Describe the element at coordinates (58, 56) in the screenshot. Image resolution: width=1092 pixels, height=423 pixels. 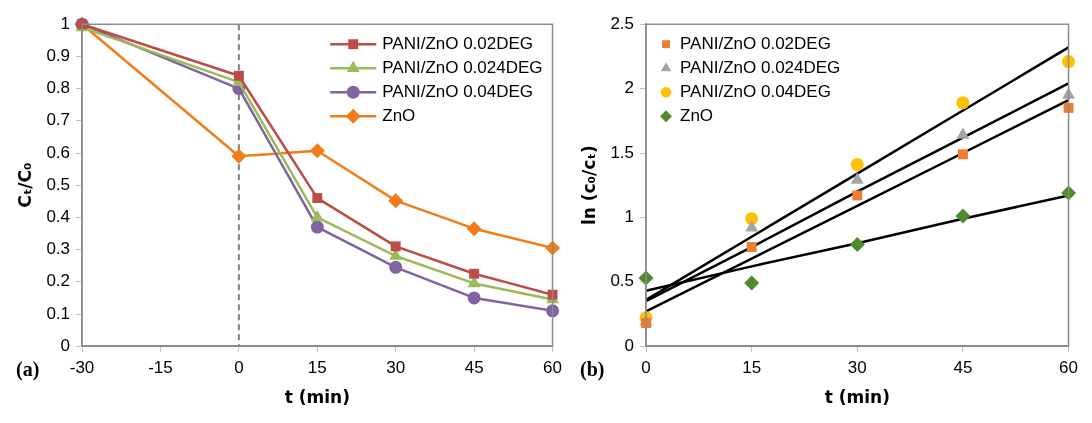
I see `y-tick-label: 0.9` at that location.